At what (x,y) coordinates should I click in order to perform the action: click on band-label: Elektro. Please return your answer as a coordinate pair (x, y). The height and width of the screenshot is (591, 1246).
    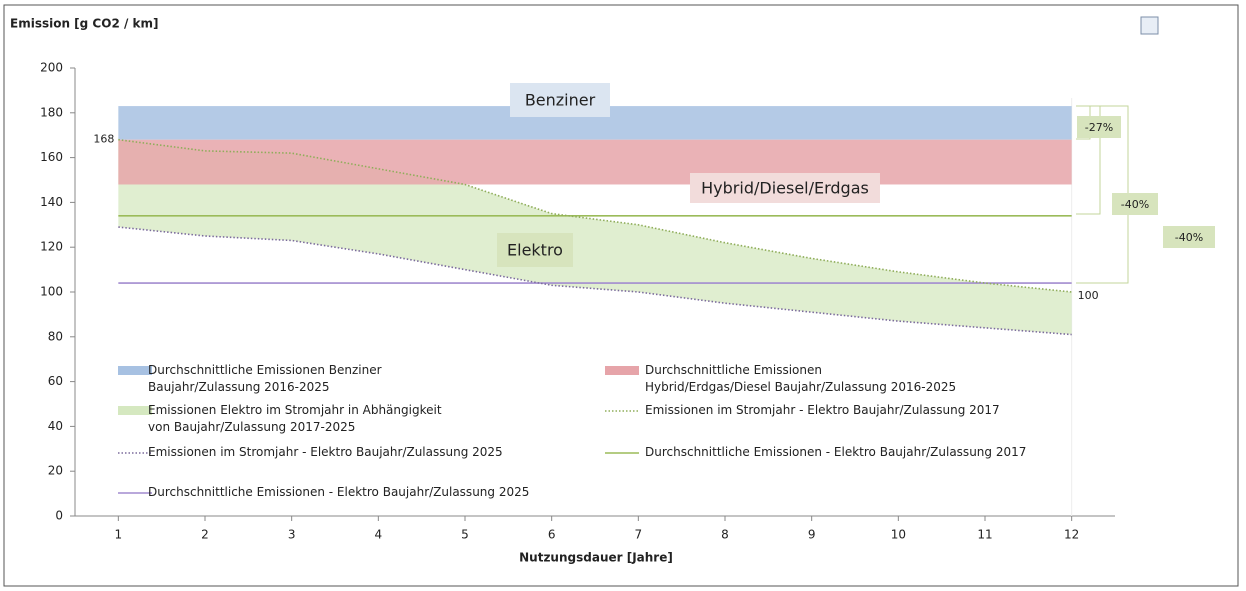
    Looking at the image, I should click on (535, 250).